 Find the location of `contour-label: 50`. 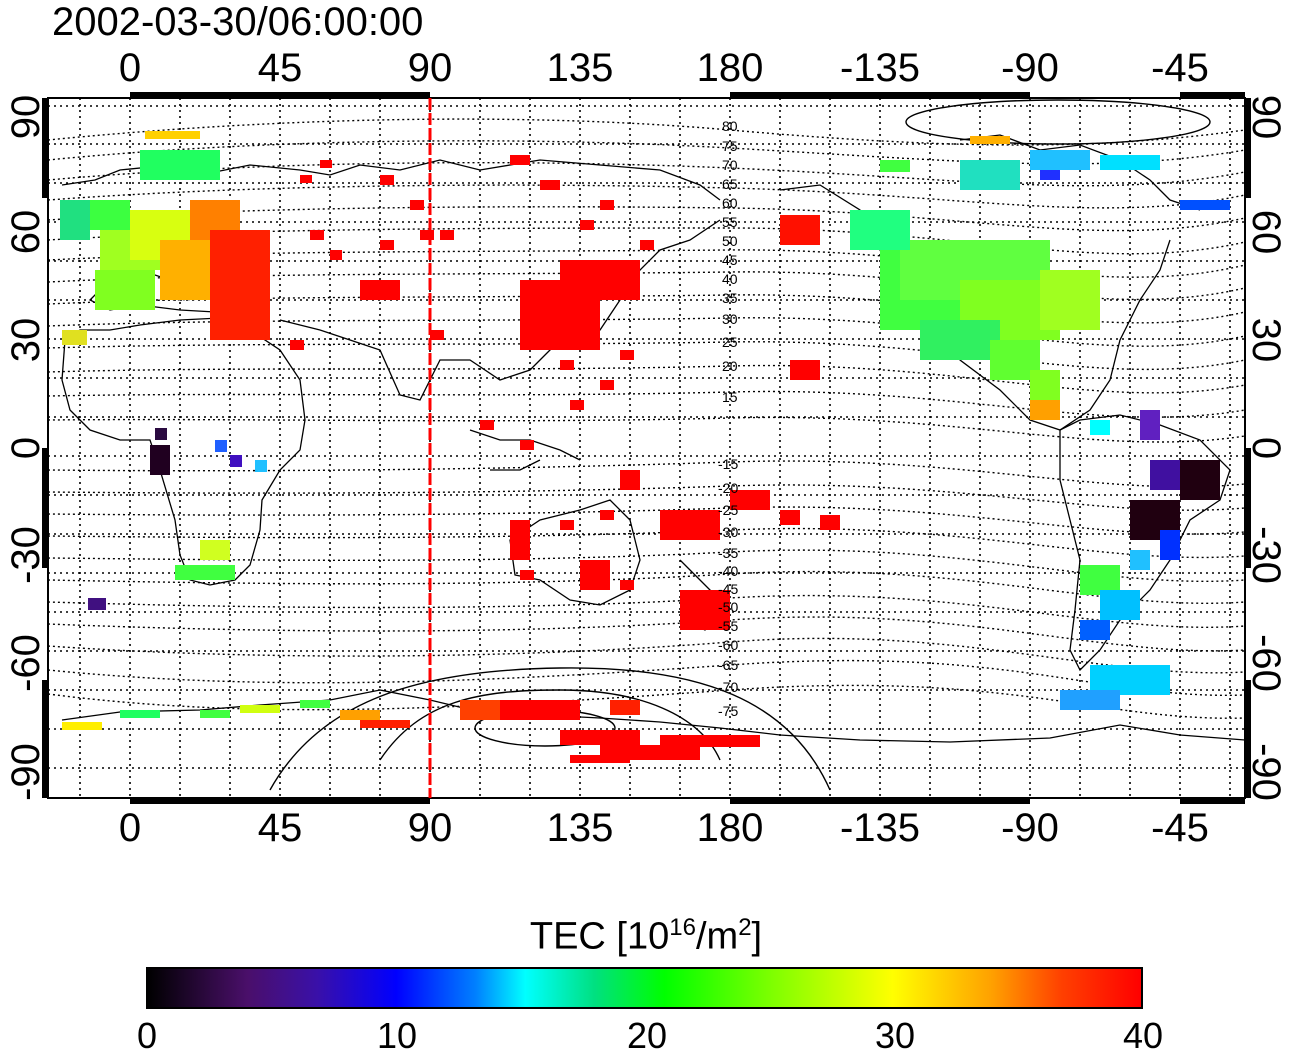

contour-label: 50 is located at coordinates (730, 241).